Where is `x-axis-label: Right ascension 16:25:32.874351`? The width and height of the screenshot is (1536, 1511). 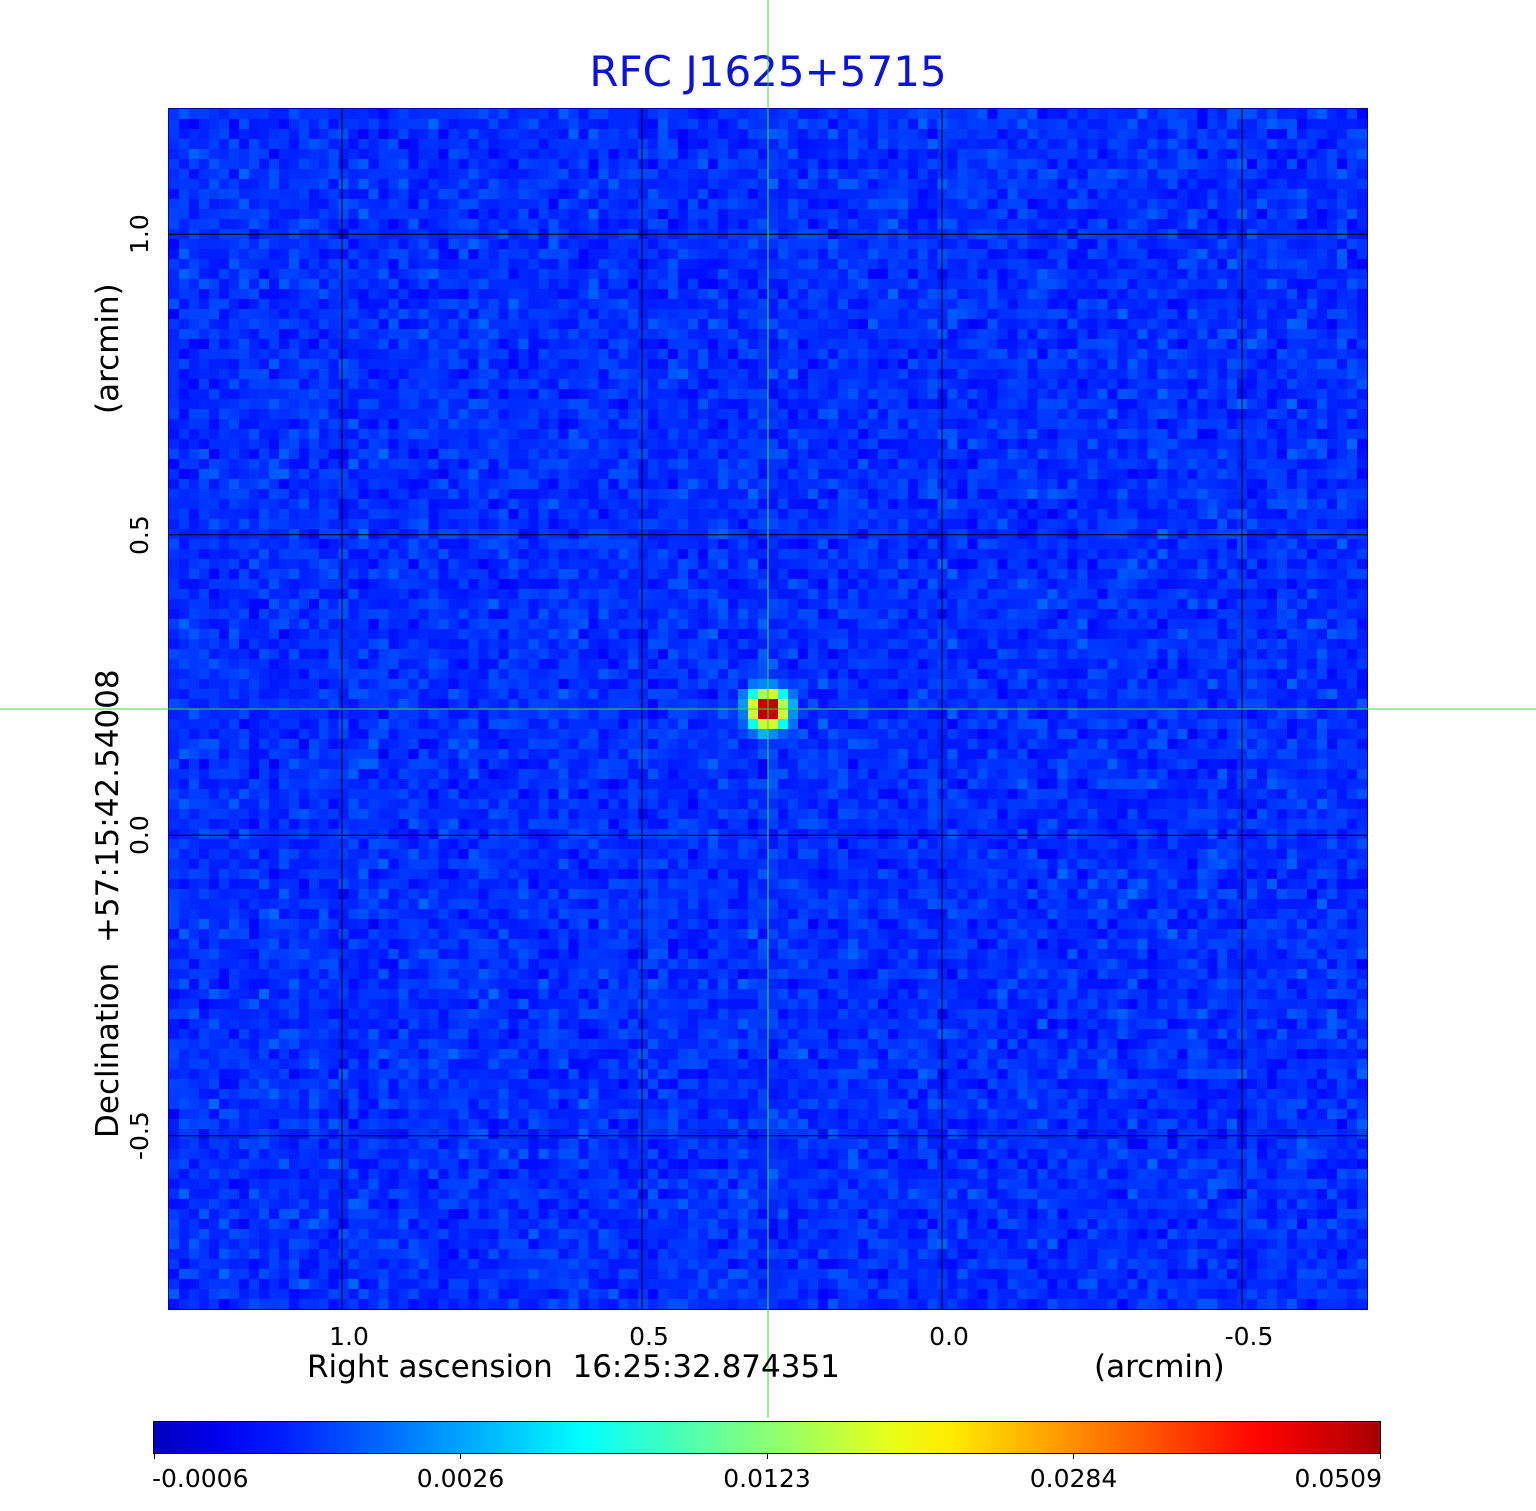 x-axis-label: Right ascension 16:25:32.874351 is located at coordinates (573, 1367).